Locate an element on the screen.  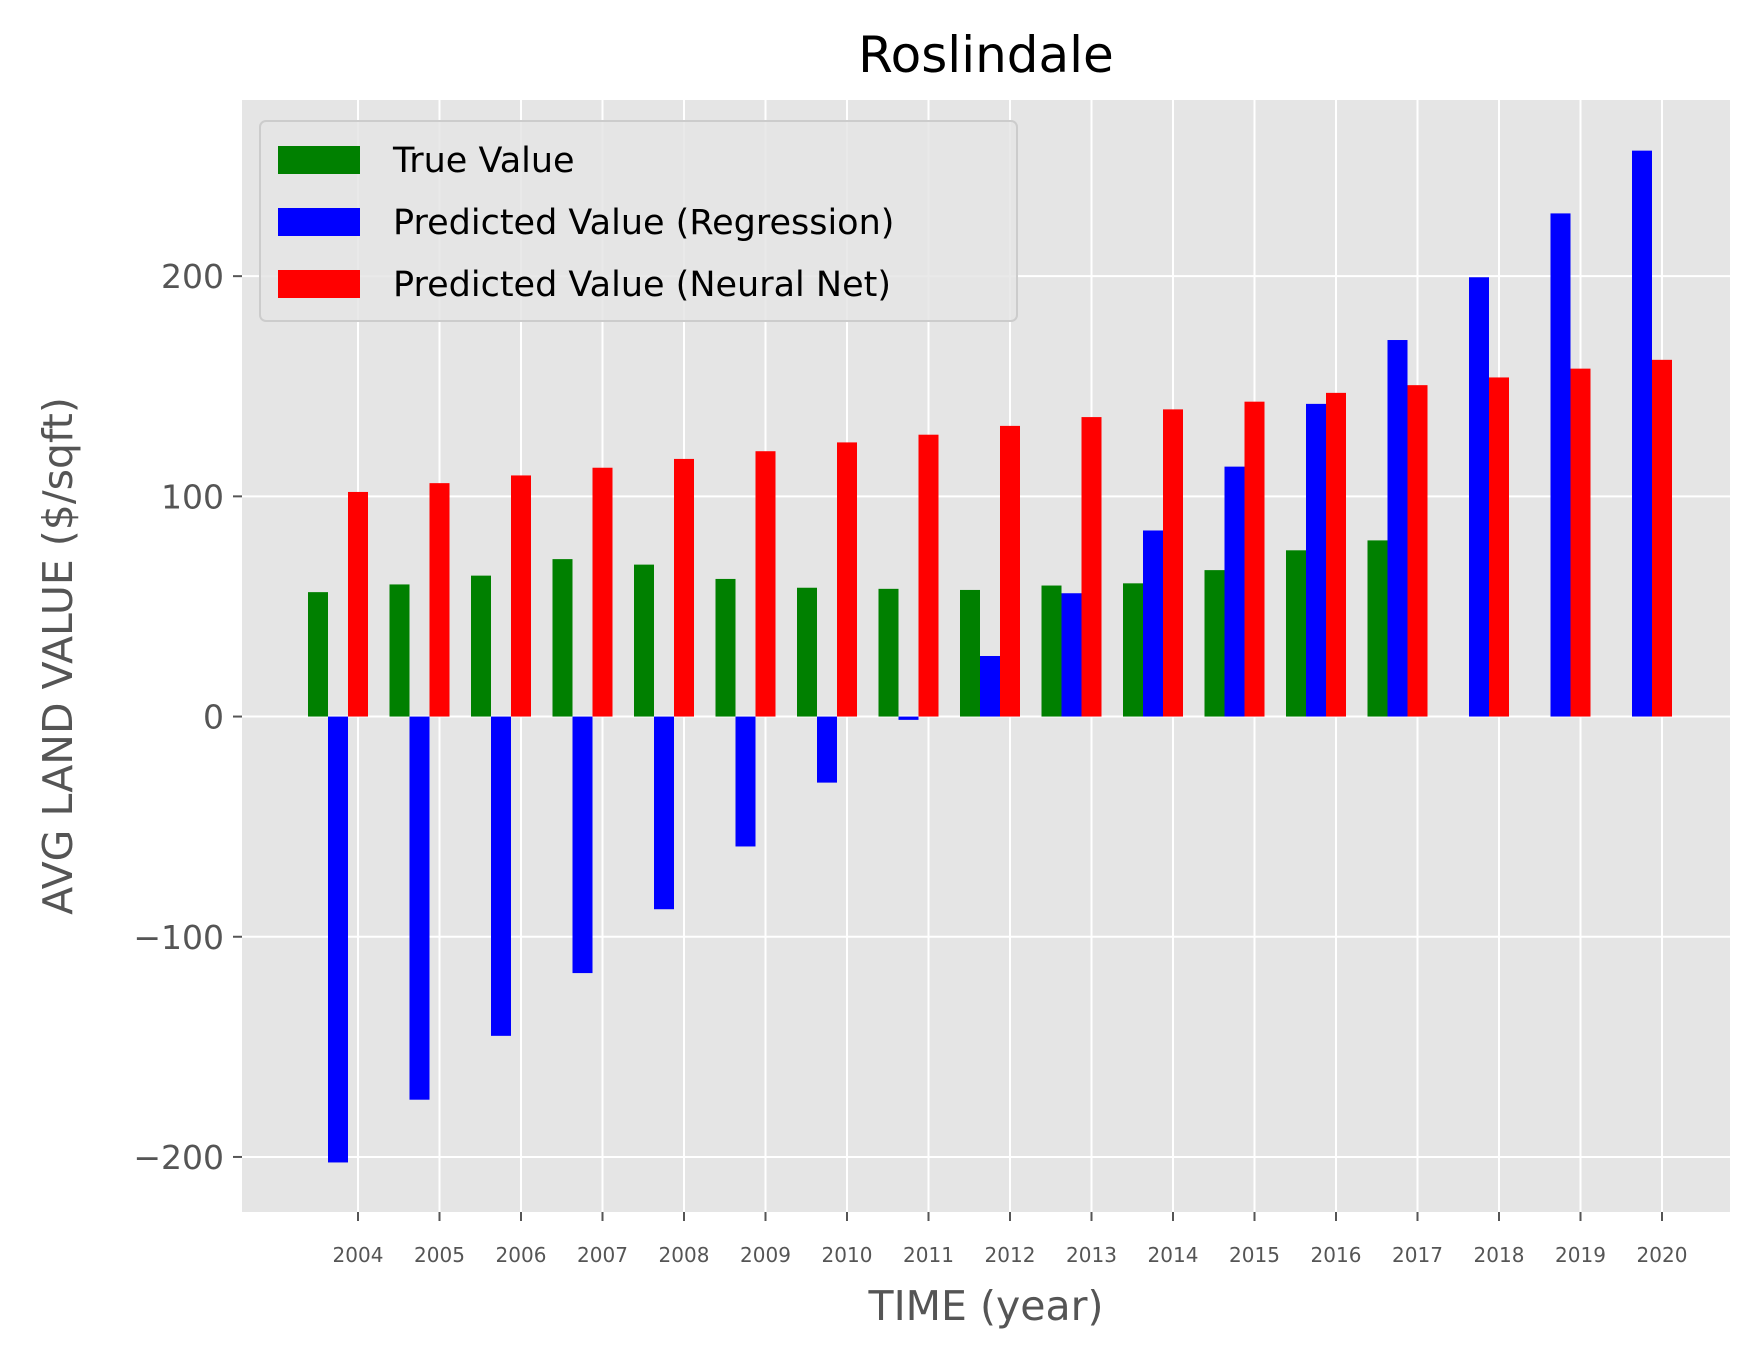
bar-predicted-value-regression-2010 is located at coordinates (827, 749).